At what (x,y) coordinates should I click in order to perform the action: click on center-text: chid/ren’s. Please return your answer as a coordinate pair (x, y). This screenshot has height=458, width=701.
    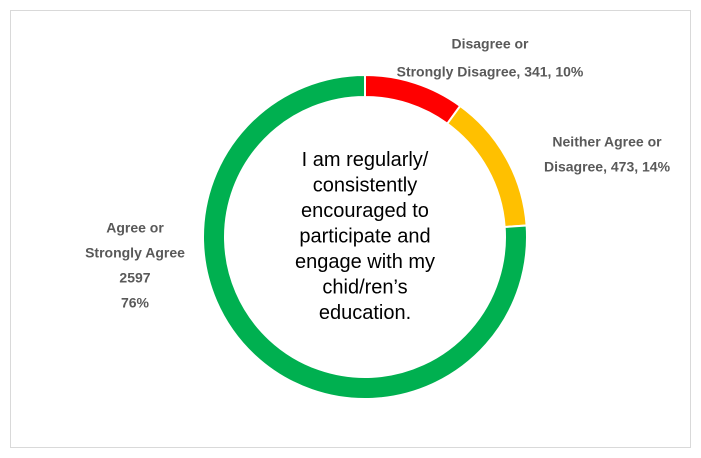
    Looking at the image, I should click on (364, 287).